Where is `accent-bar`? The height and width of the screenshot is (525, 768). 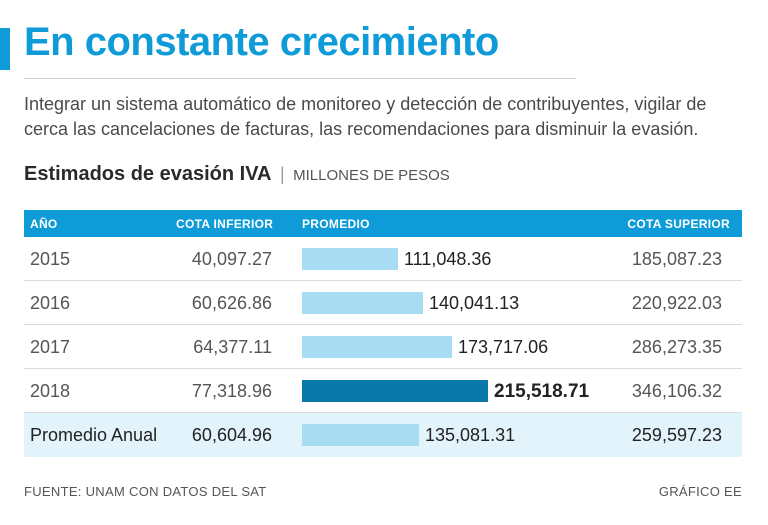
accent-bar is located at coordinates (5, 49).